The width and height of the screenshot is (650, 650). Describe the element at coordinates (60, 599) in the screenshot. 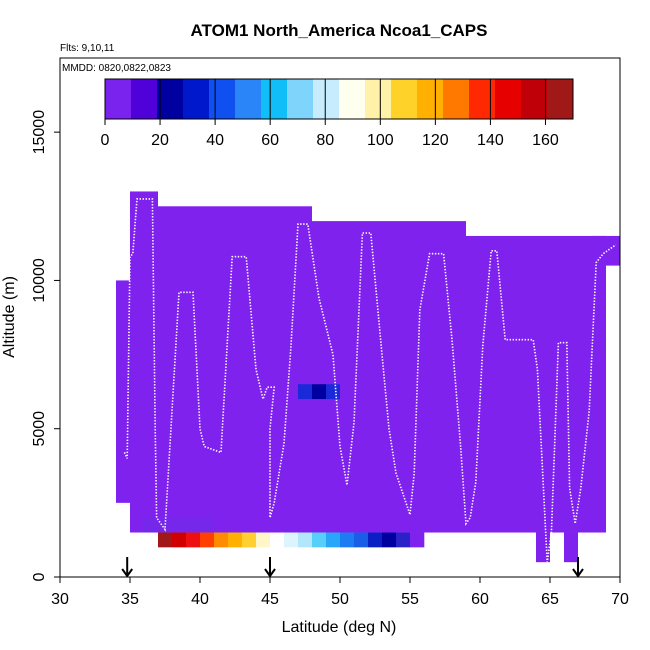

I see `x-tick-label-0: 30` at that location.